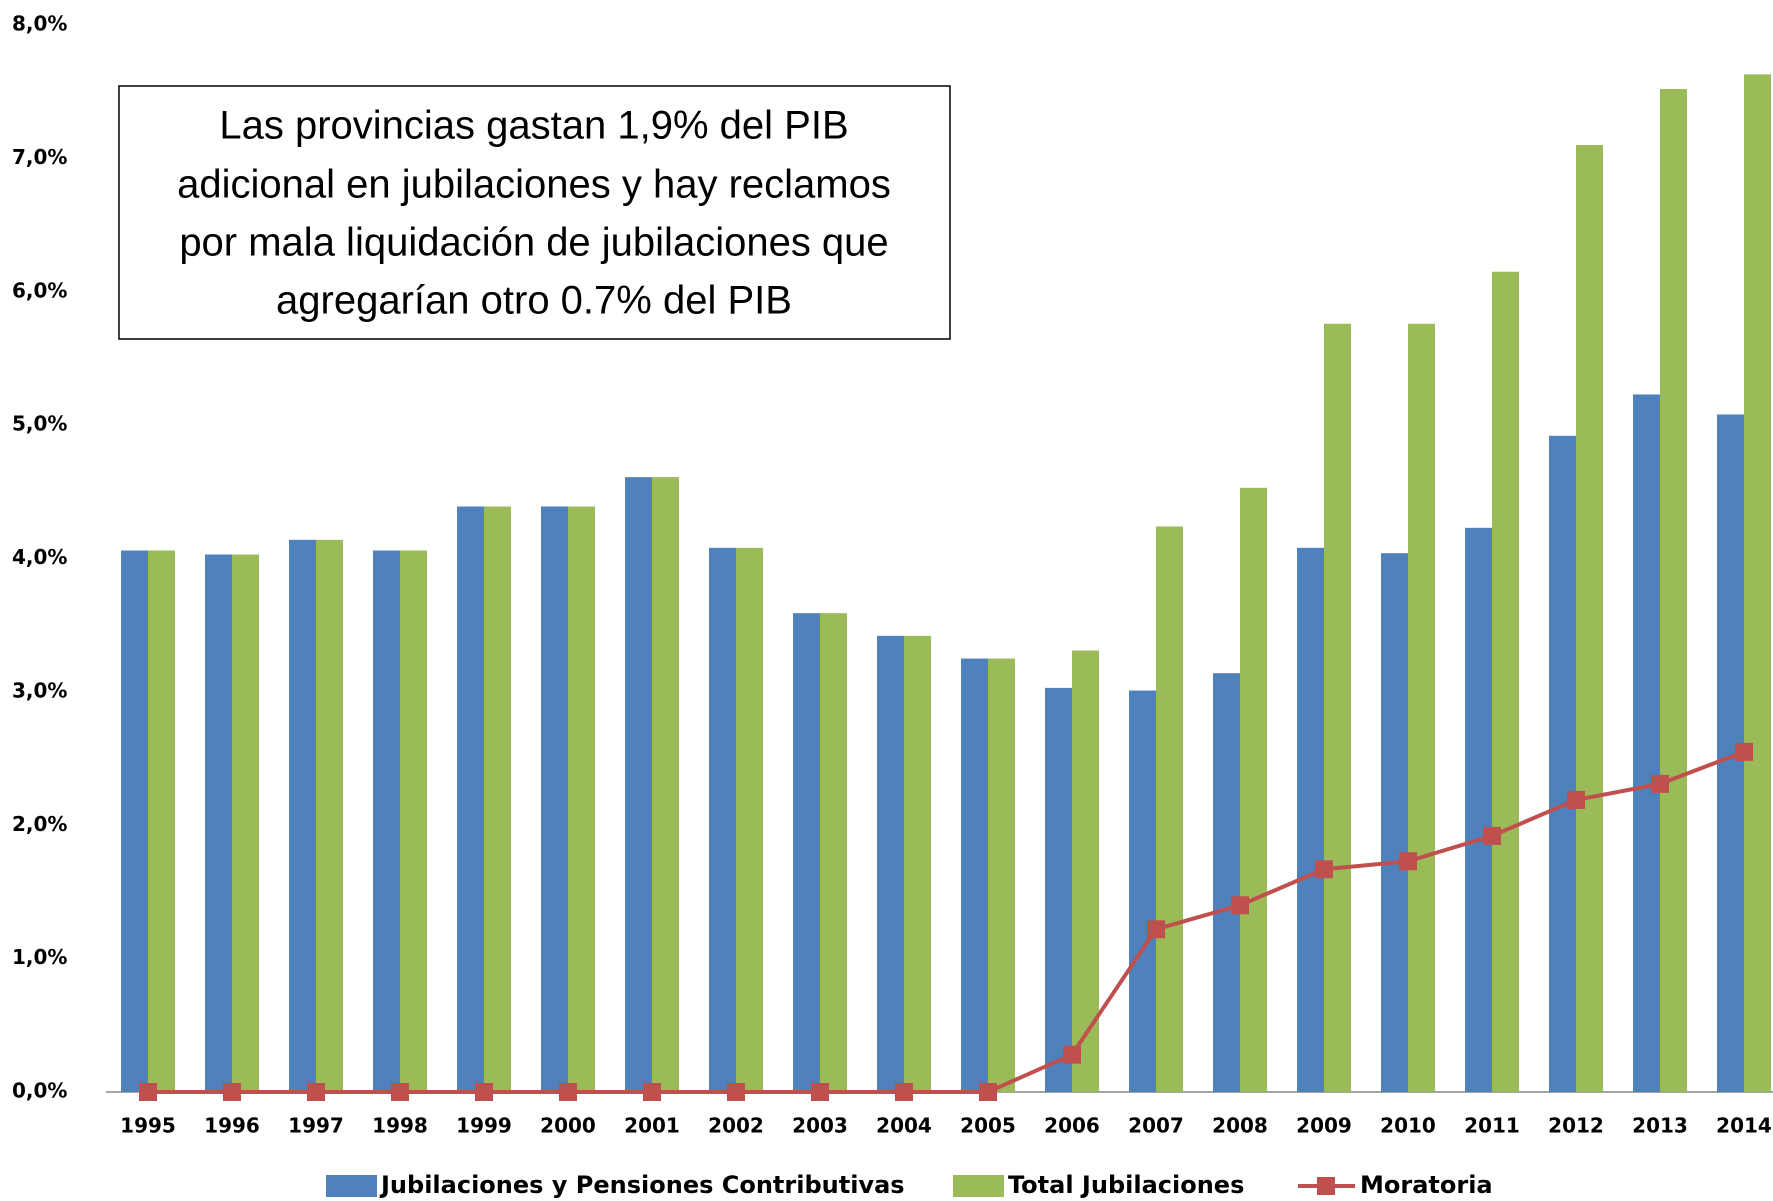  Describe the element at coordinates (534, 301) in the screenshot. I see `annotation: agregarían otro 0.7% del PIB` at that location.